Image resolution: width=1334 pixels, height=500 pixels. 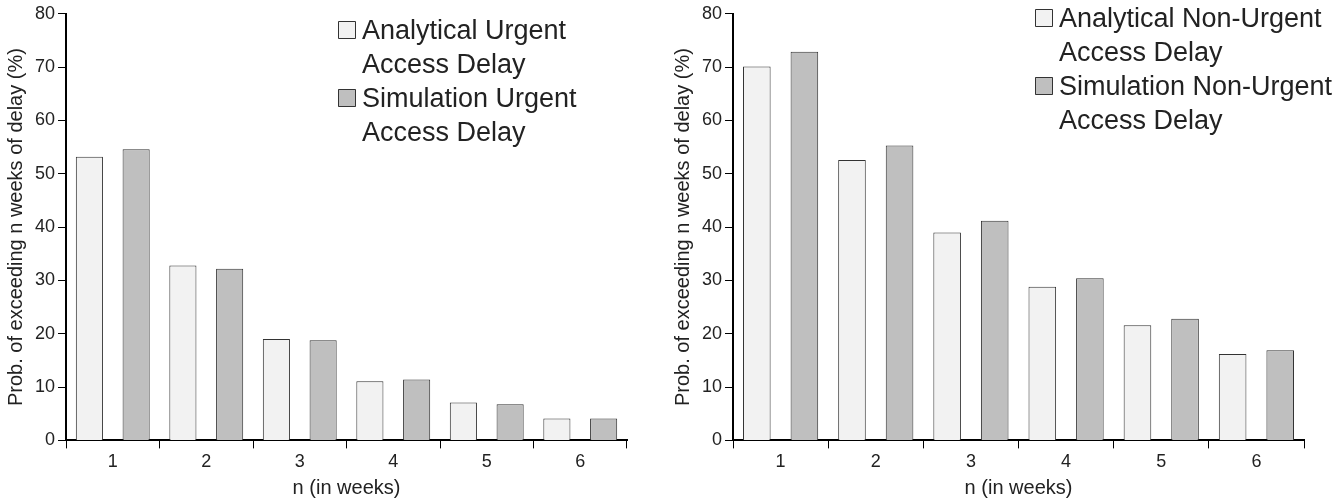 I want to click on legend-label: Simulation Urgent Access Delay, so click(x=470, y=115).